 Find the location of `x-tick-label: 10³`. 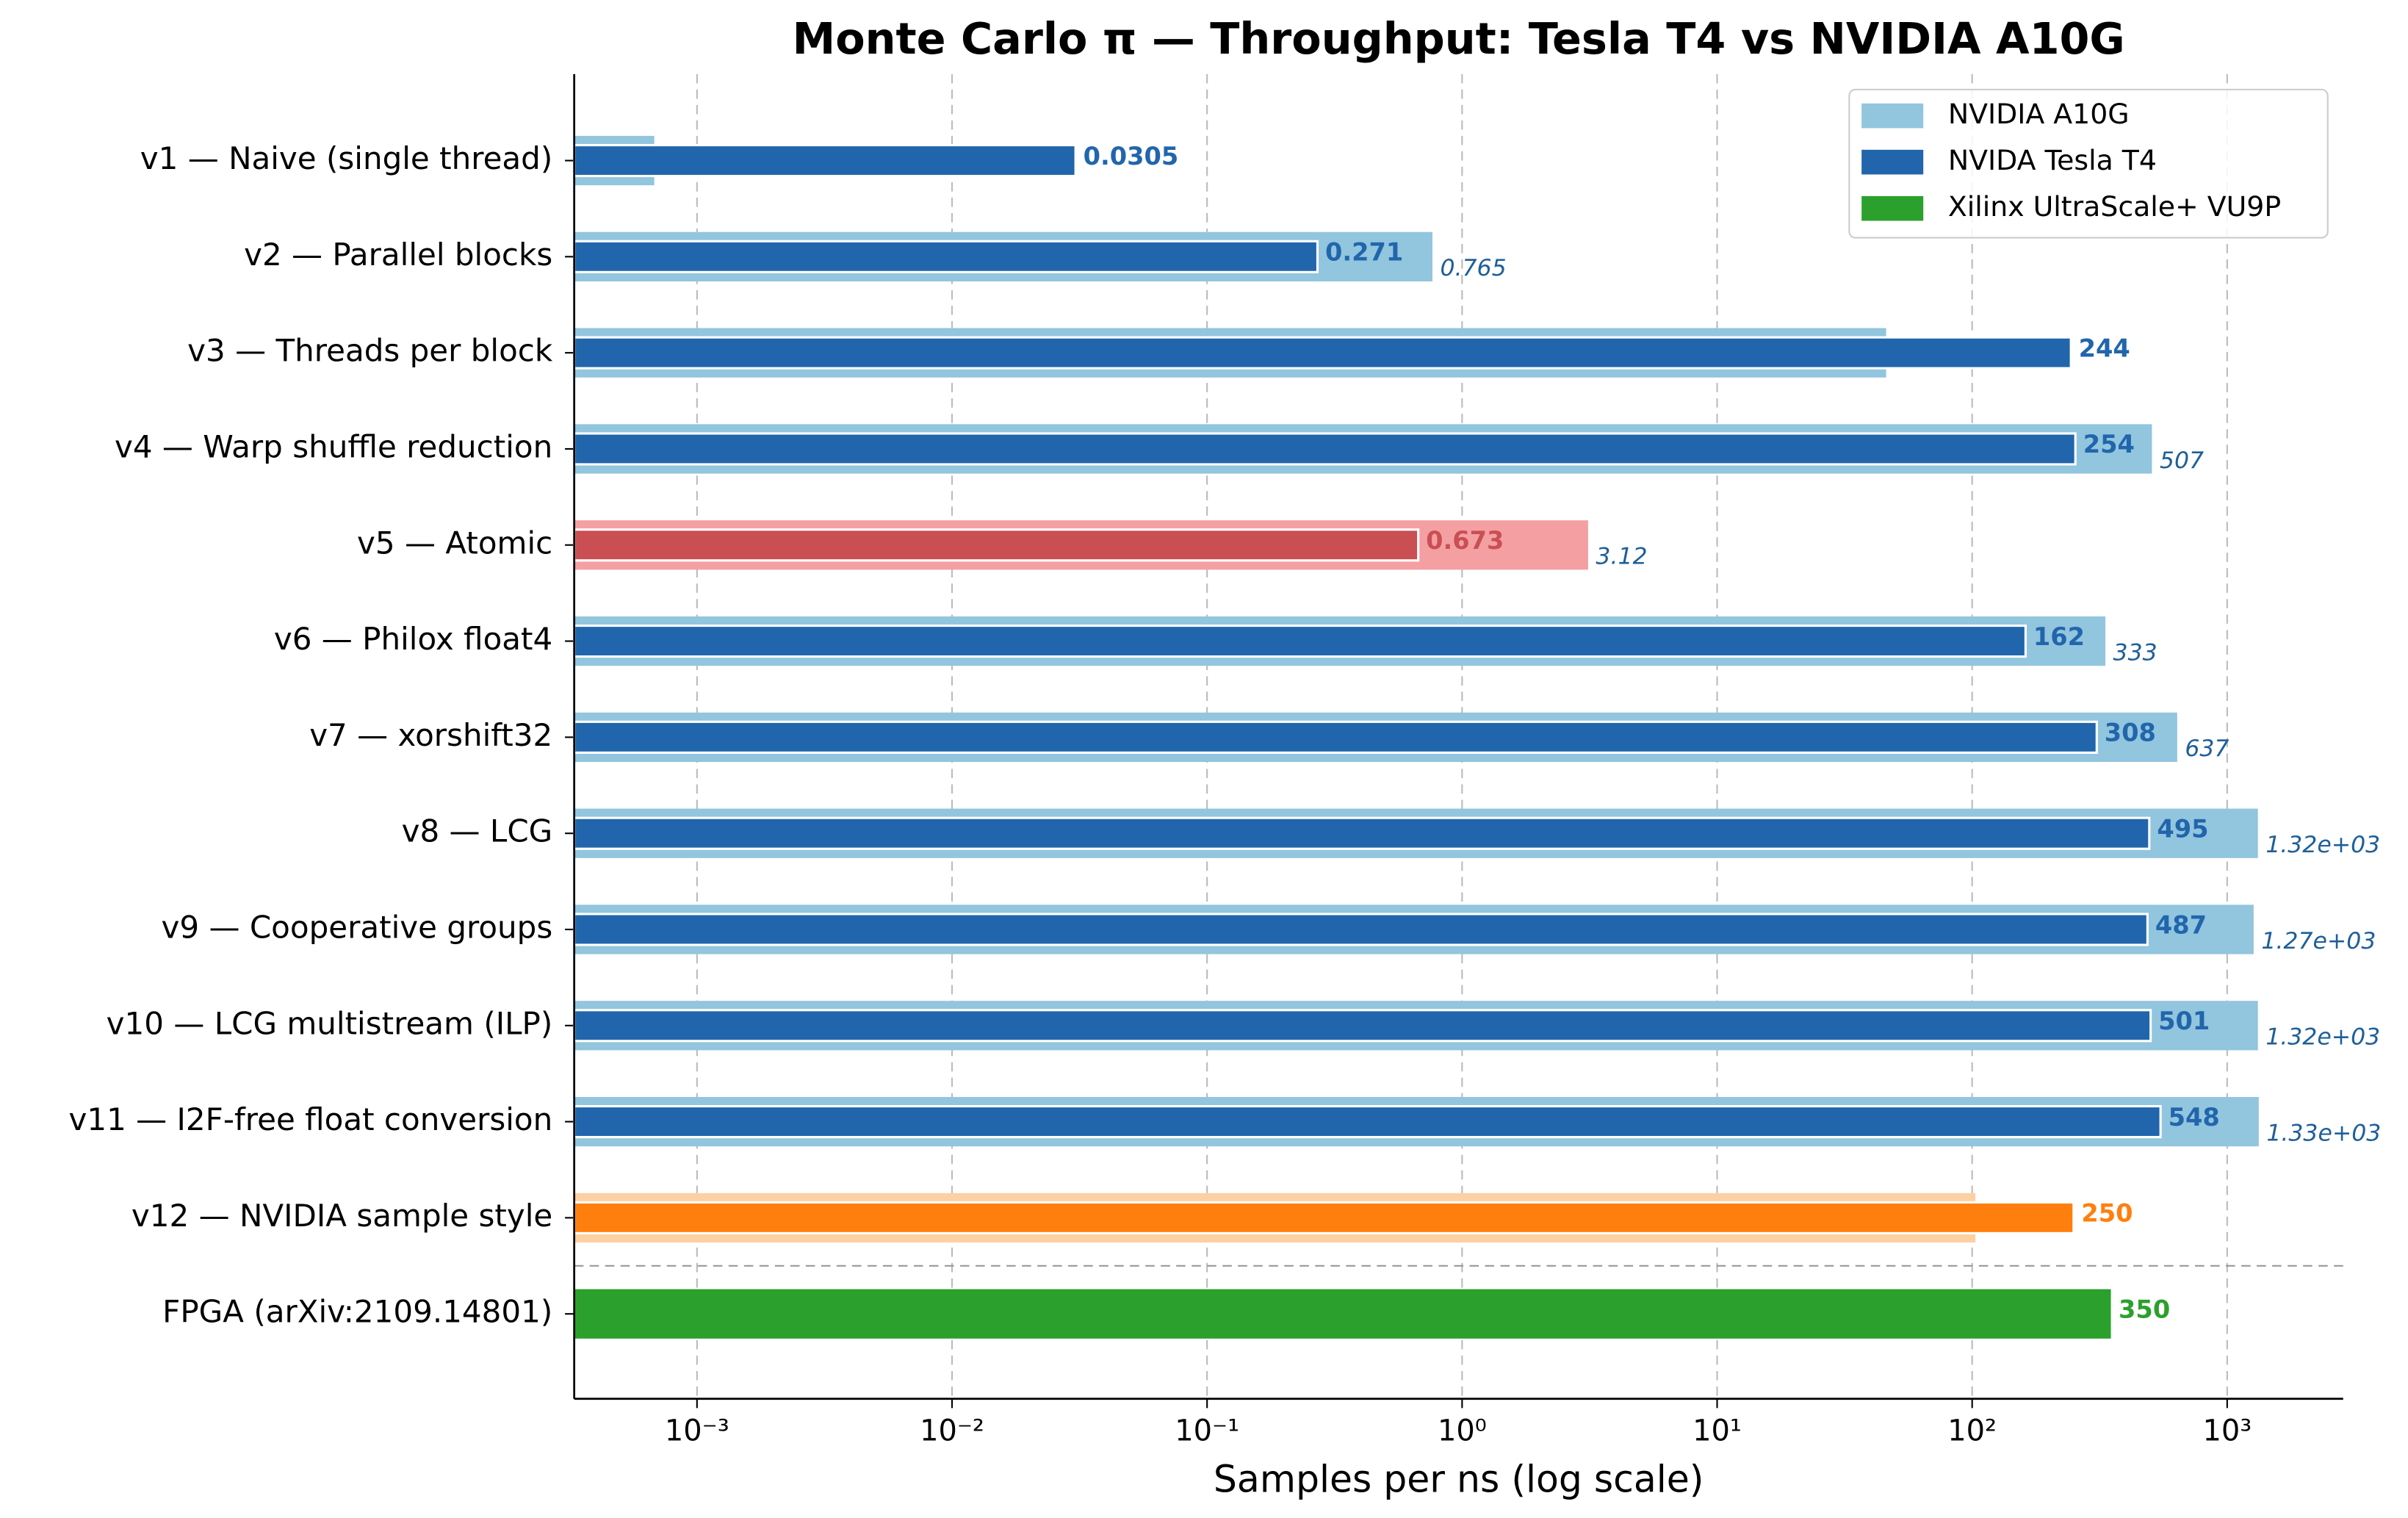

x-tick-label: 10³ is located at coordinates (2227, 1430).